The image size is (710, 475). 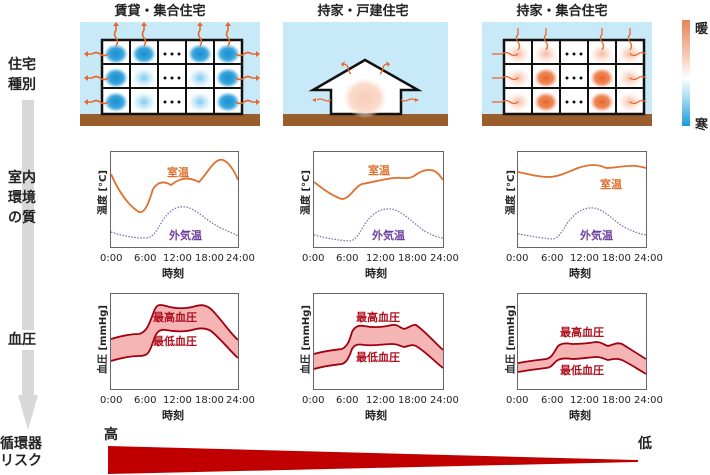 I want to click on risk-low-label: 低, so click(x=645, y=444).